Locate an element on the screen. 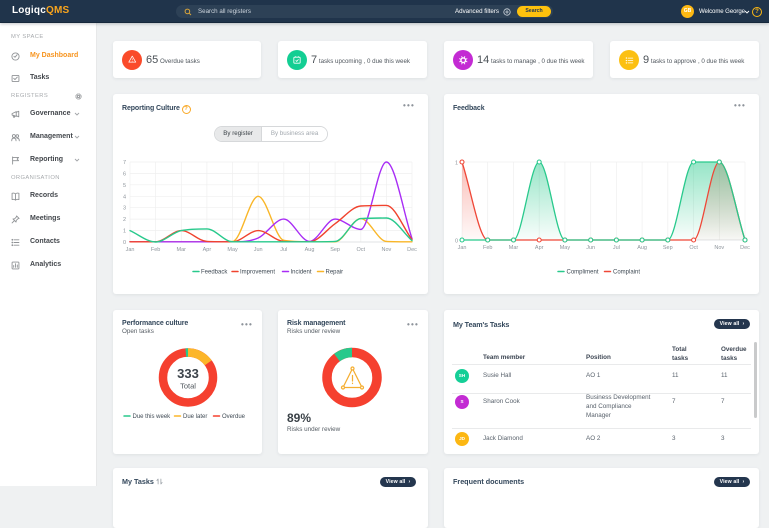 This screenshot has height=528, width=769. svg-text: 4 is located at coordinates (124, 197).